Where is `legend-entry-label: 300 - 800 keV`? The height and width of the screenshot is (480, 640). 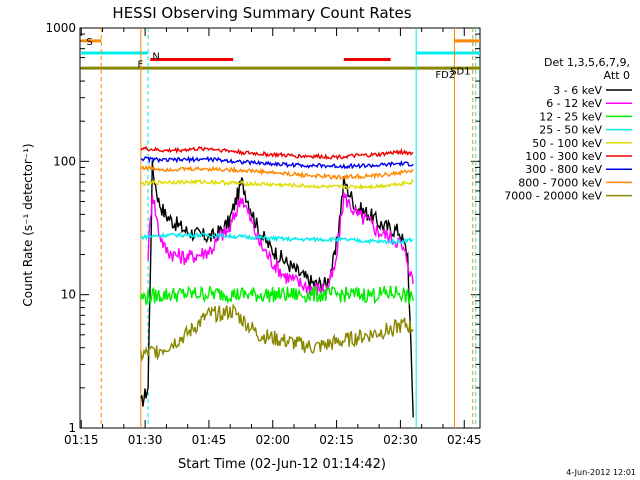 legend-entry-label: 300 - 800 keV is located at coordinates (563, 169).